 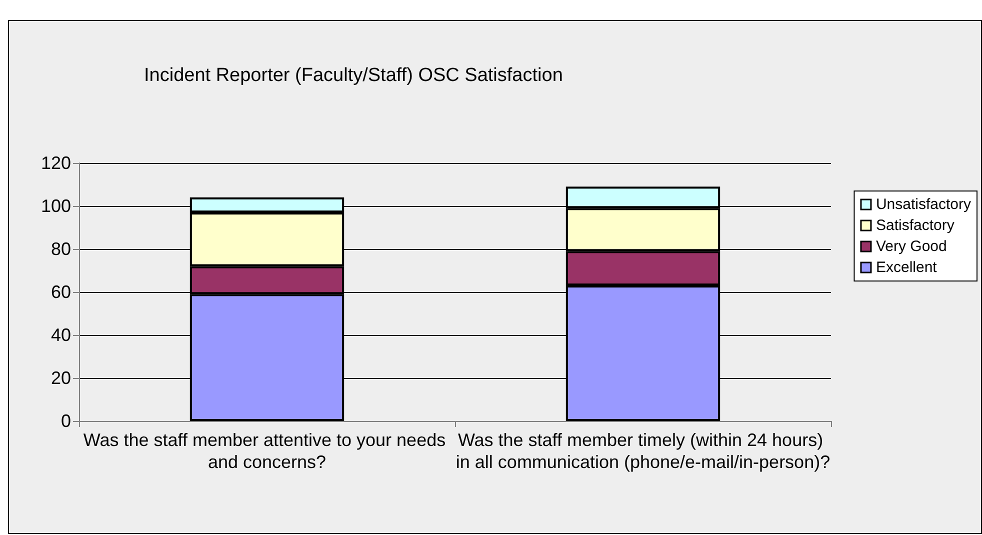 I want to click on y-tick-label: 40, so click(x=60, y=335).